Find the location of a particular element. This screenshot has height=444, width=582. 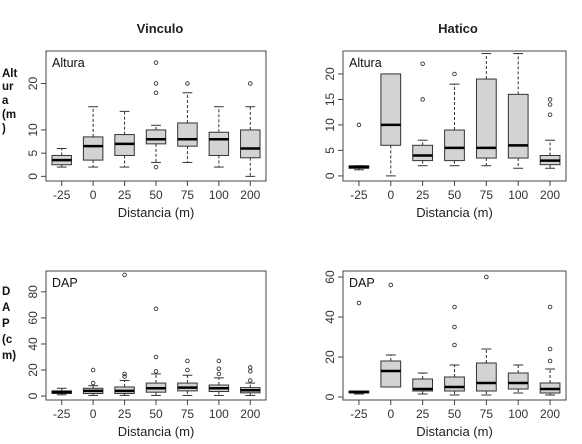

y-axis: 0 5 10 15 20 is located at coordinates (333, 123).